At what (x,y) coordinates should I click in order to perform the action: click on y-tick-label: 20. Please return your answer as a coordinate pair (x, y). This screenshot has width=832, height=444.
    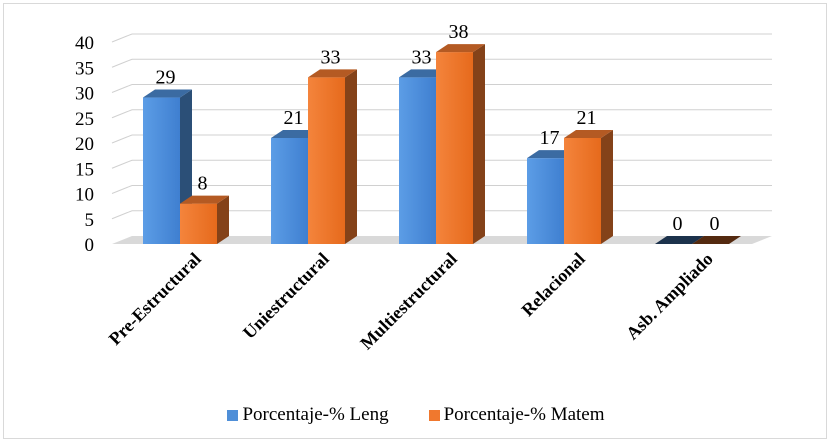
    Looking at the image, I should click on (84, 144).